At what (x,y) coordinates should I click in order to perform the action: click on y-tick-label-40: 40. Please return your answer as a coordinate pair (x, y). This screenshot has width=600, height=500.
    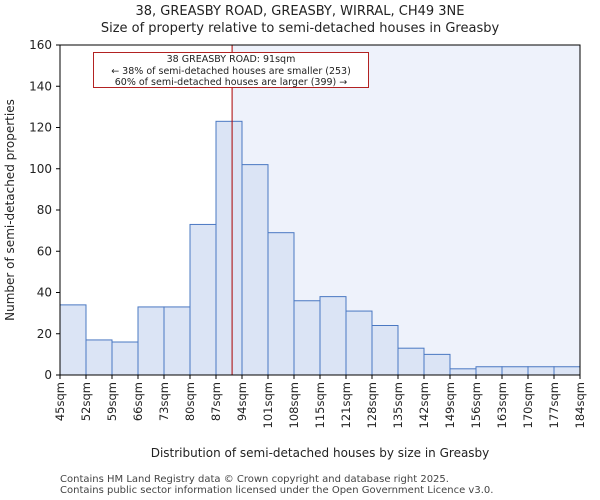
    Looking at the image, I should click on (44, 293).